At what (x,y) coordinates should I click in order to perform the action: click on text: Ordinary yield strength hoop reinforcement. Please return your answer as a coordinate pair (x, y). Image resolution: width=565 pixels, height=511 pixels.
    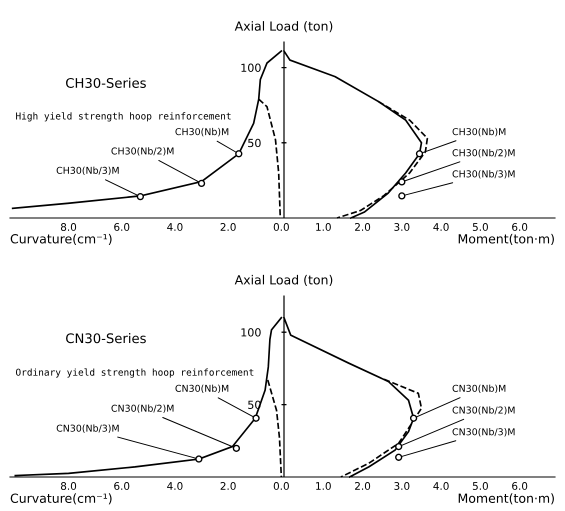
    Looking at the image, I should click on (135, 373).